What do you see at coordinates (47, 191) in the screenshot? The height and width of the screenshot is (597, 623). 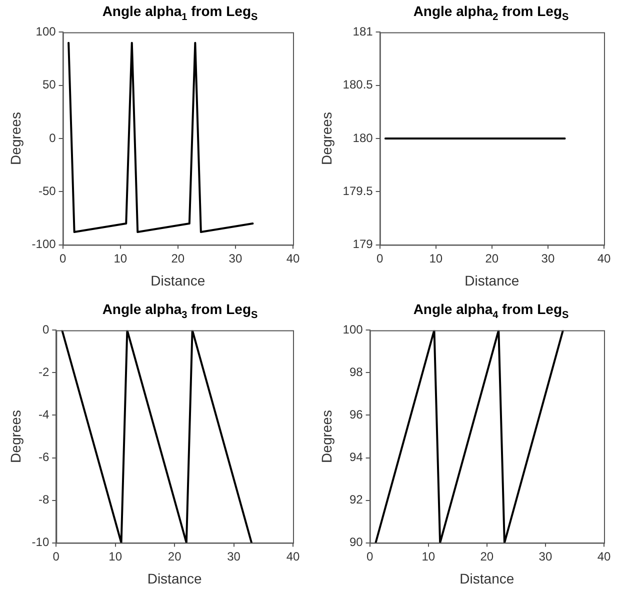 I see `y-tick-label: -50` at bounding box center [47, 191].